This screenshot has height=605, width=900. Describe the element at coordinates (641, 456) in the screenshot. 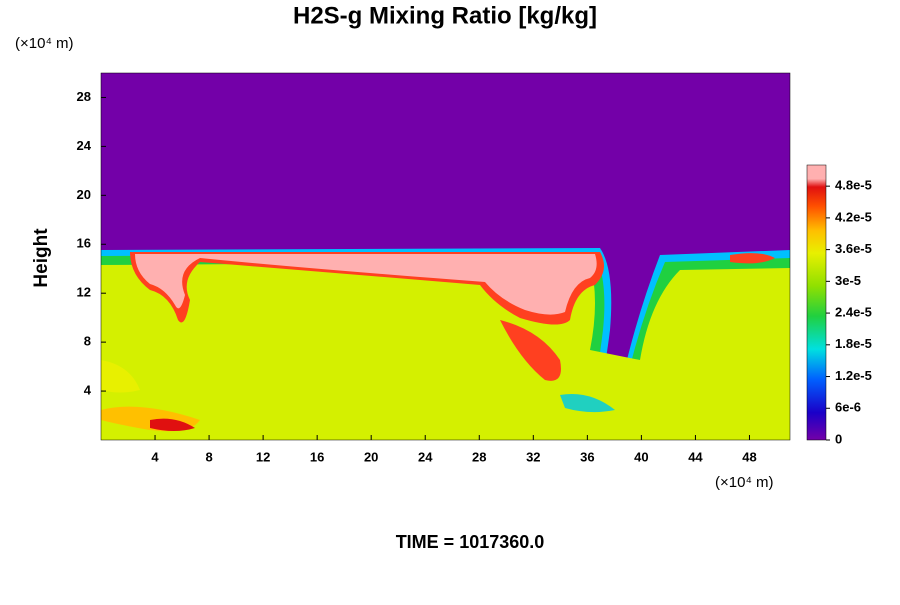

I see `x-tick-label: 40` at that location.